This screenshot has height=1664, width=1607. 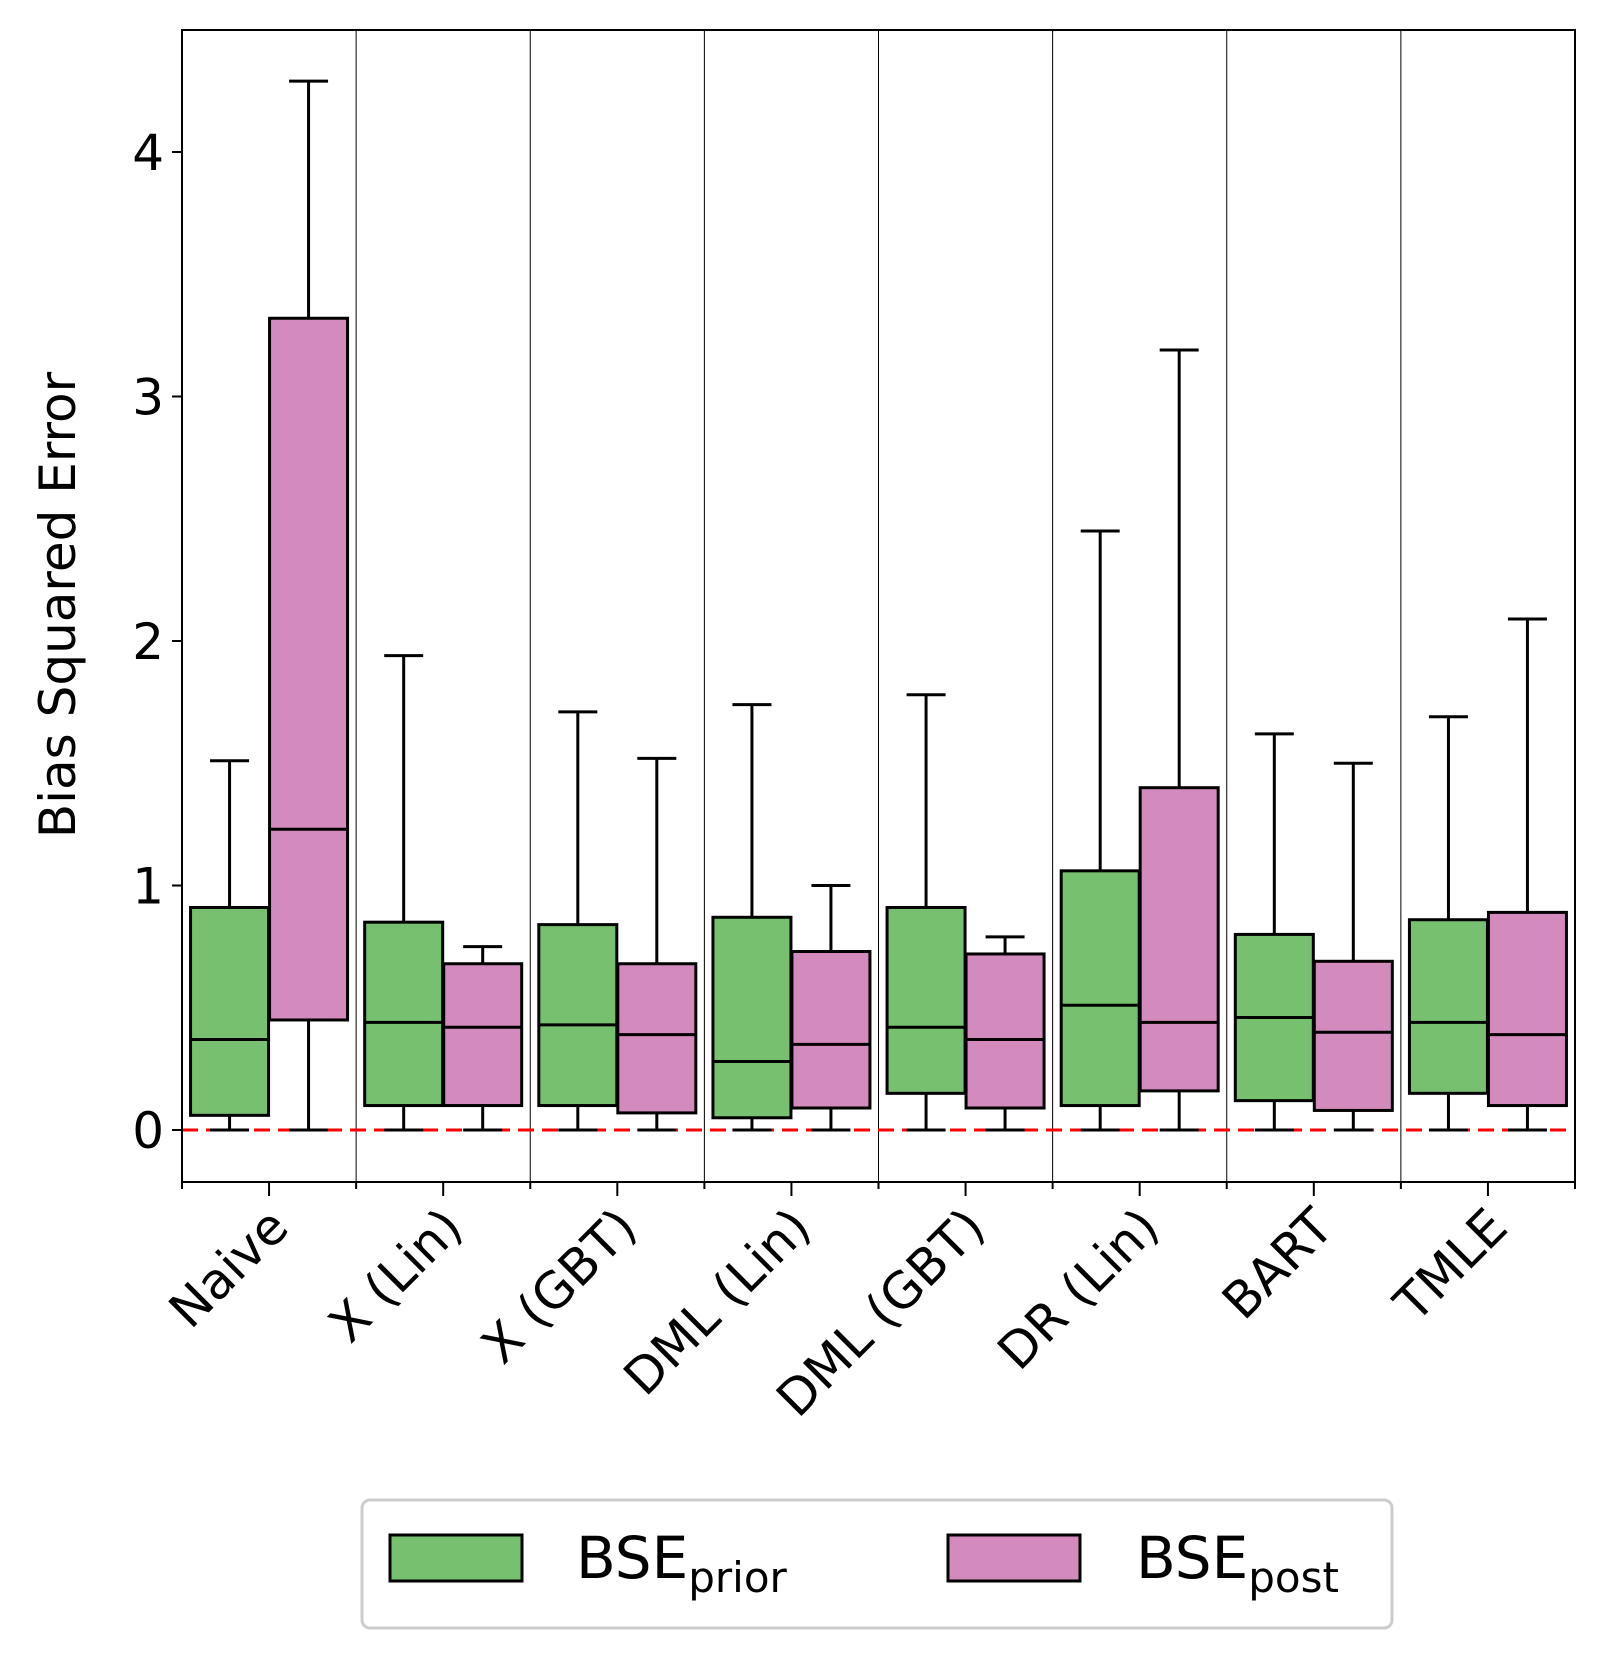 I want to click on y-axis-title: Bias Squared Error, so click(x=58, y=604).